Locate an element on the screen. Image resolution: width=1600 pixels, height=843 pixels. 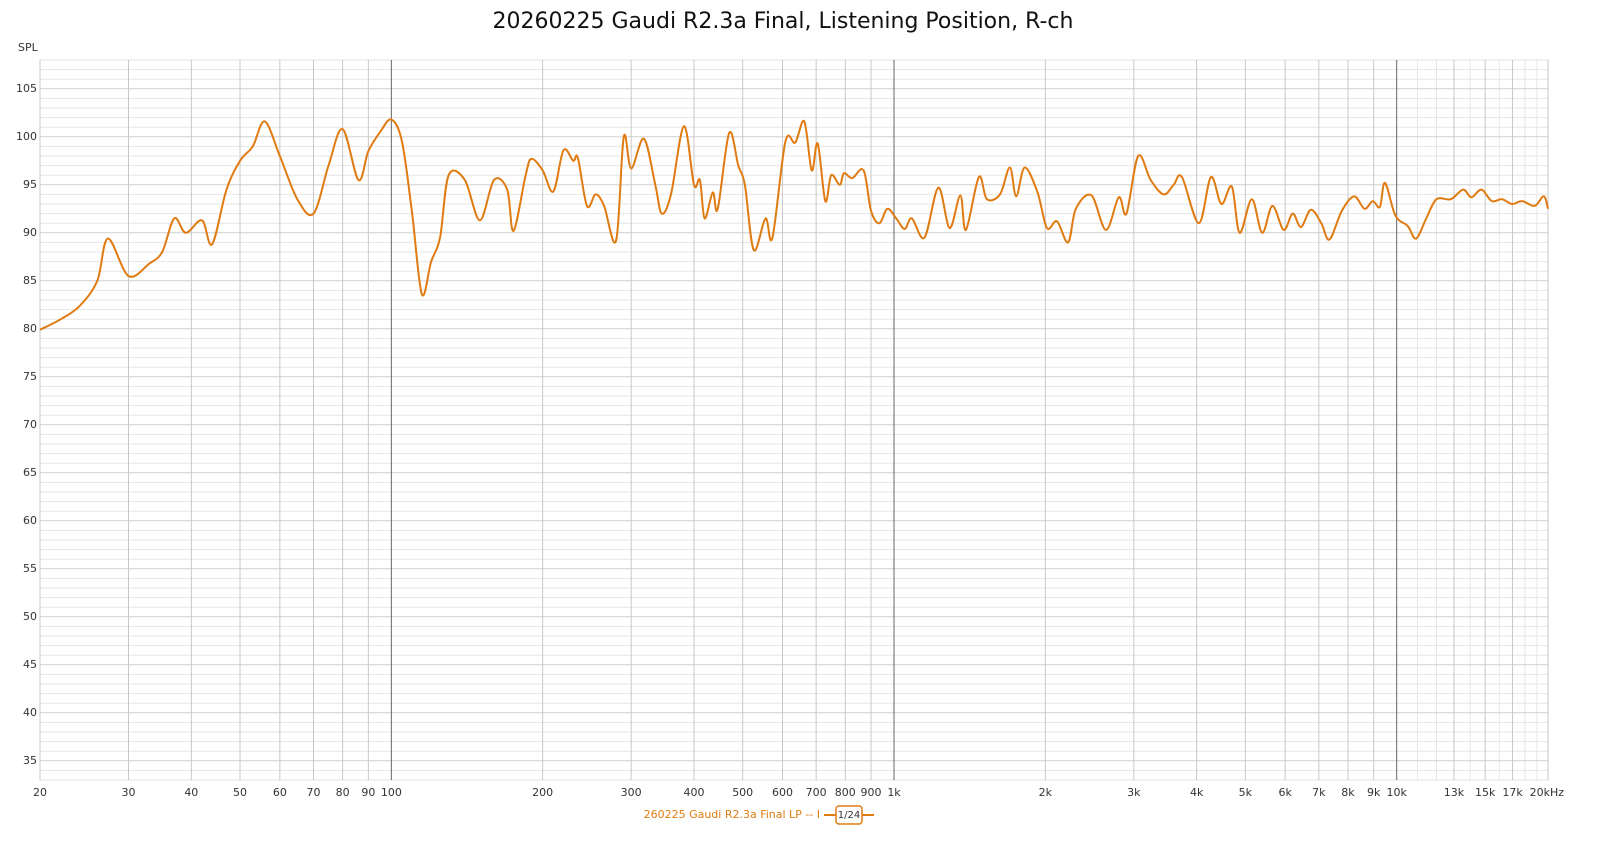
x-tick-label: 1k is located at coordinates (894, 792).